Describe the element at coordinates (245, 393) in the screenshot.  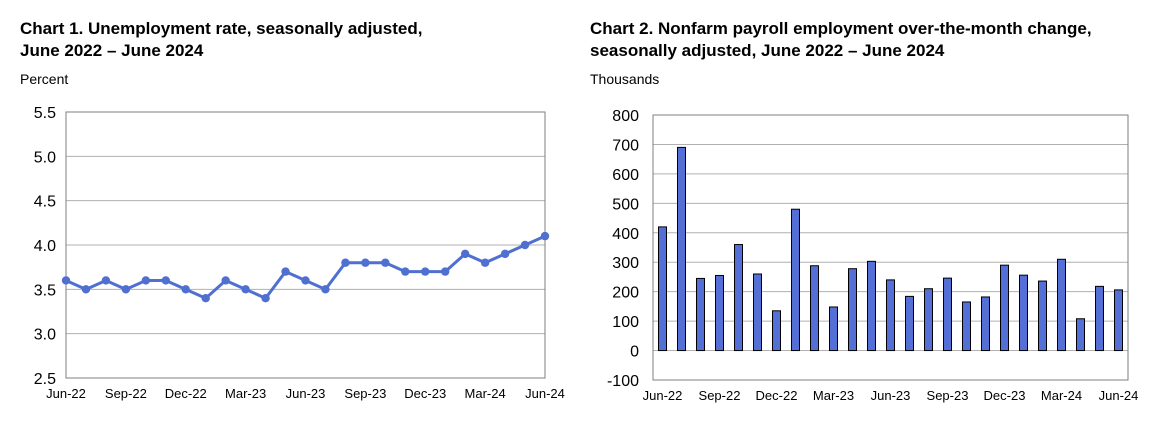
I see `chart-1-x-tick-label: Mar-23` at that location.